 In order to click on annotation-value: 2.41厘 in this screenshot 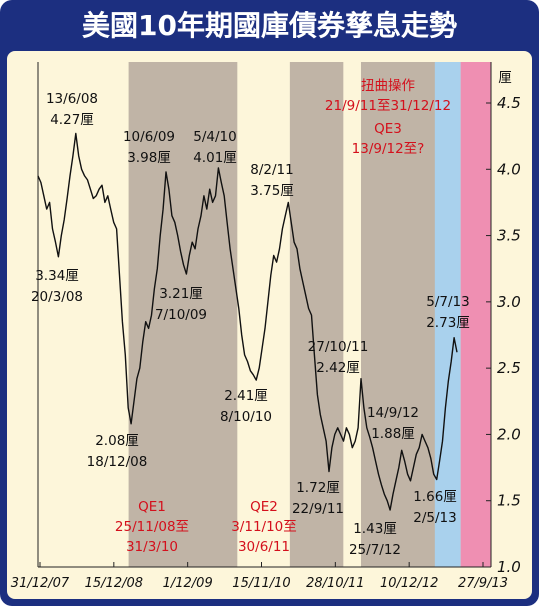, I will do `click(246, 396)`.